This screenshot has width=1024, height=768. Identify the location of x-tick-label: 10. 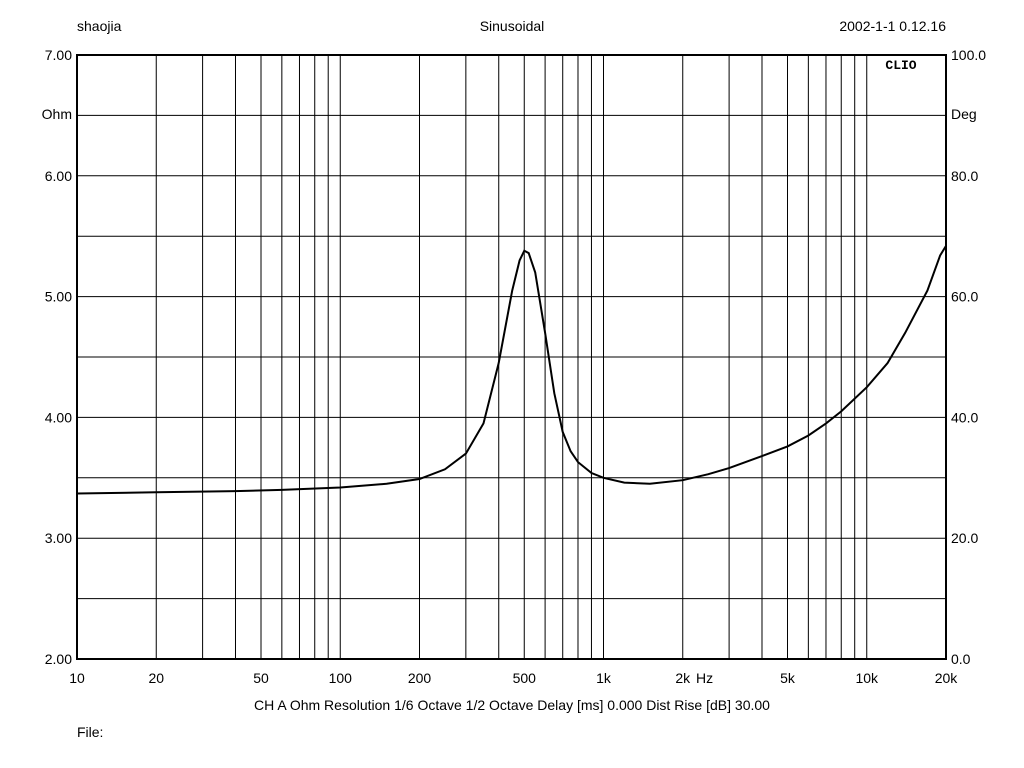
(77, 678).